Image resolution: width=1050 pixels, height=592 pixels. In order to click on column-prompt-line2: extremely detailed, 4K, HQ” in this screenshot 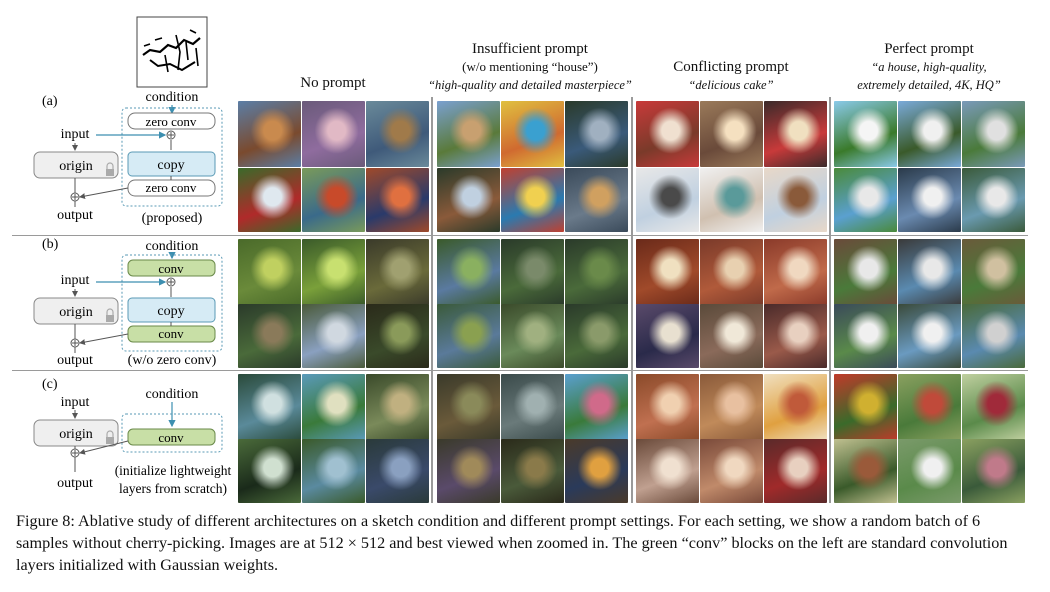, I will do `click(929, 85)`.